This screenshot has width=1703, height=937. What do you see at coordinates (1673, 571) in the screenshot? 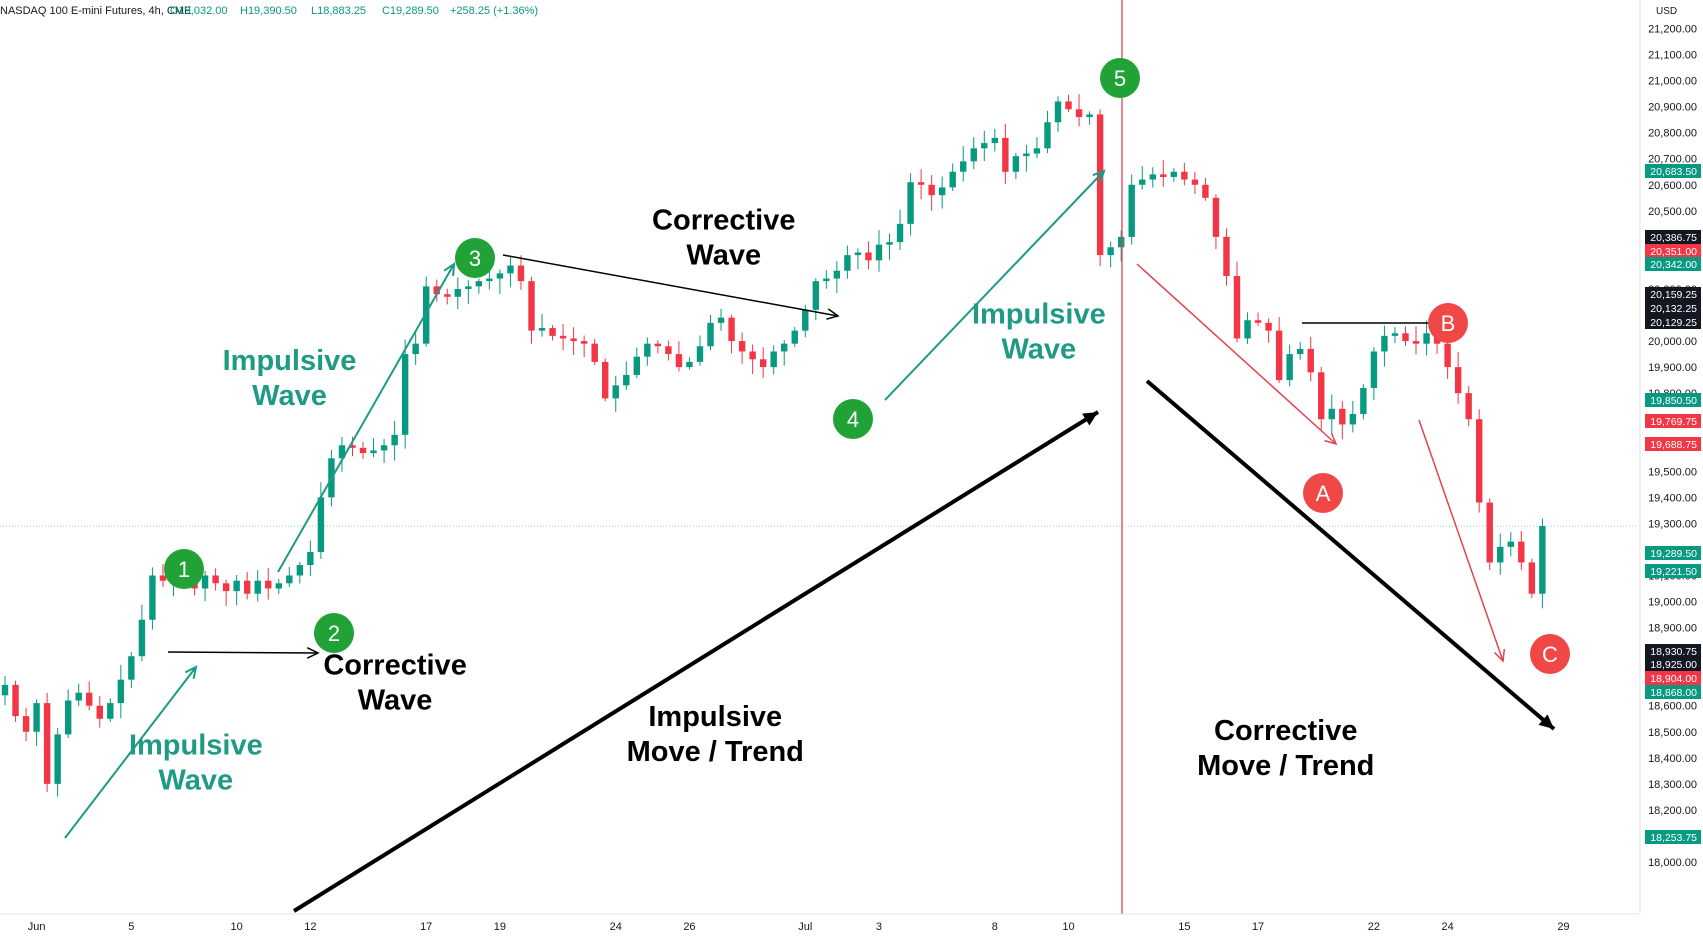
I see `price-tag: 19,221.50` at bounding box center [1673, 571].